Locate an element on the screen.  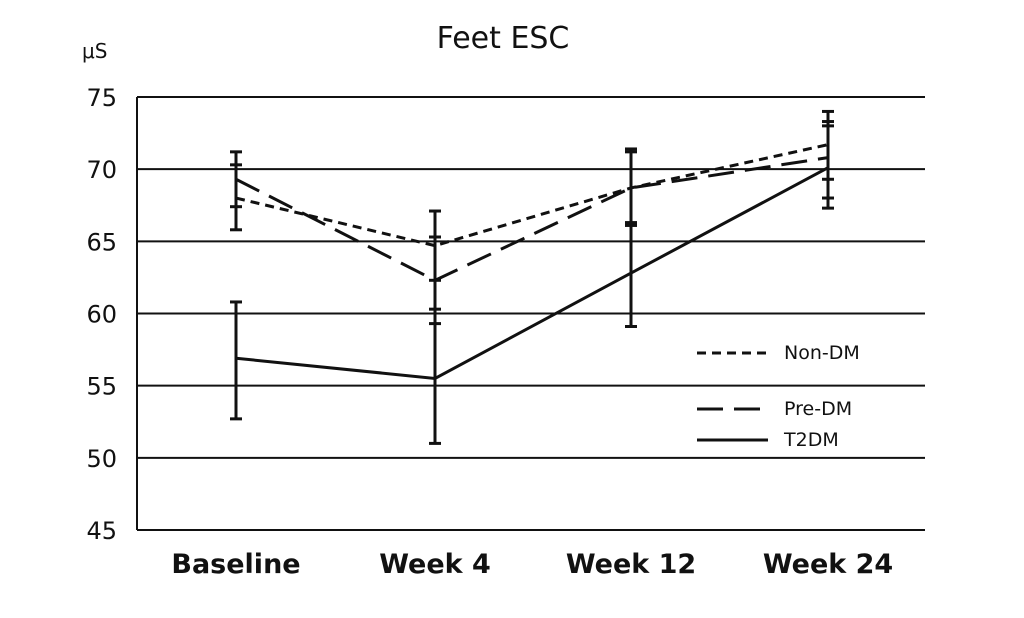
y-tick-labels: 45 50 55 60 65 70 75 is located at coordinates (101, 314).